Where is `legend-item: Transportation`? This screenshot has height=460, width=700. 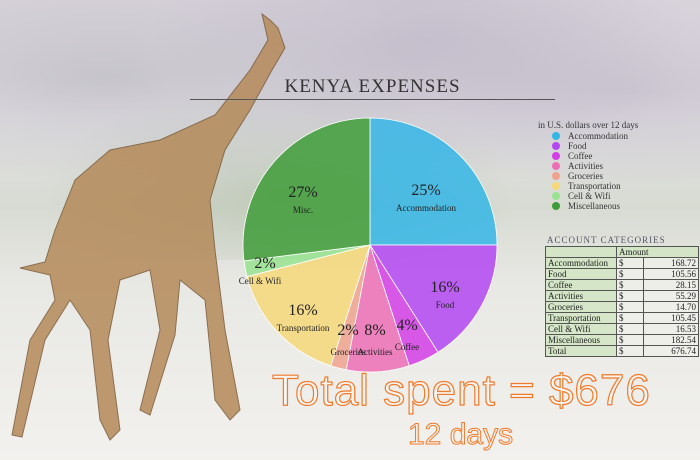 legend-item: Transportation is located at coordinates (595, 186).